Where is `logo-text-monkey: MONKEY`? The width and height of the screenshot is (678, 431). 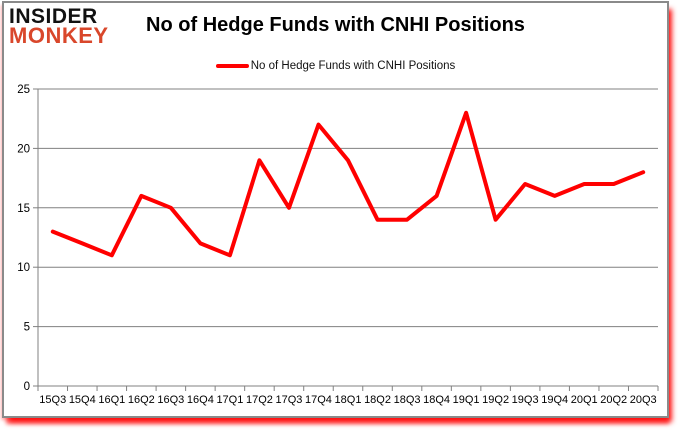
logo-text-monkey: MONKEY is located at coordinates (59, 36).